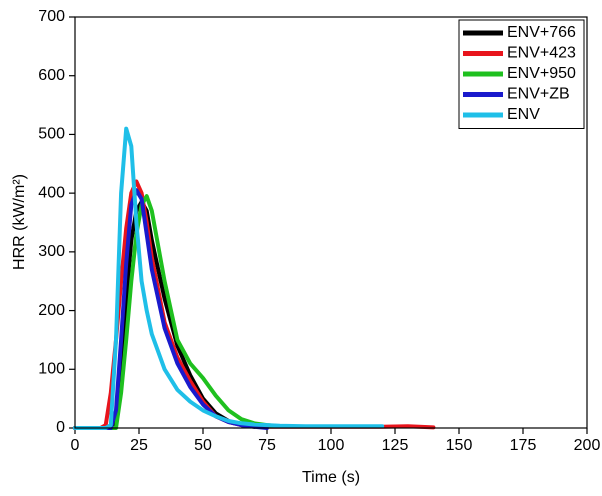  I want to click on y-tick-label: 700, so click(51, 16).